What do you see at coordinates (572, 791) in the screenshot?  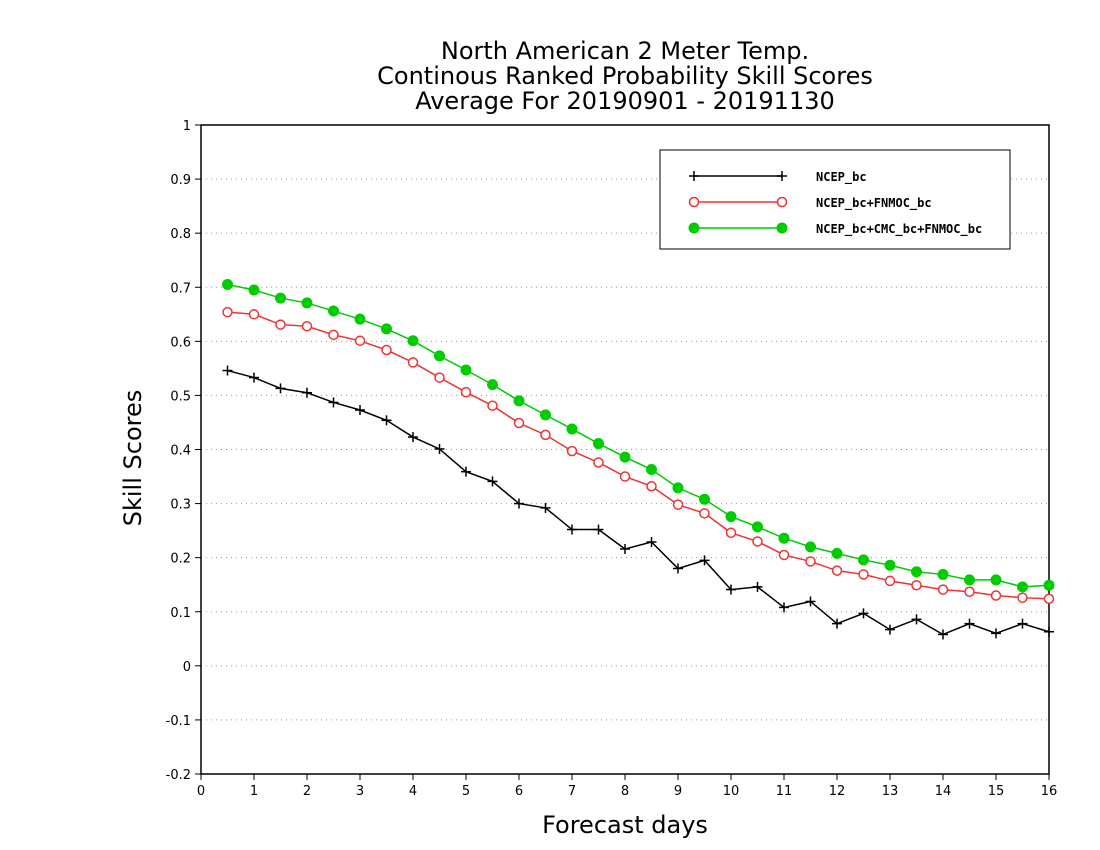 I see `x-tick-label: 7` at bounding box center [572, 791].